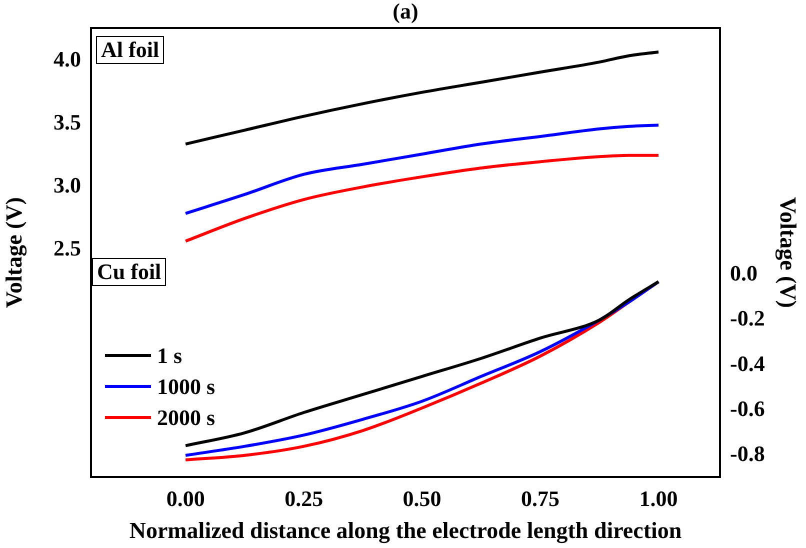 The height and width of the screenshot is (548, 806). What do you see at coordinates (67, 185) in the screenshot?
I see `y-tick-label: 3.0` at bounding box center [67, 185].